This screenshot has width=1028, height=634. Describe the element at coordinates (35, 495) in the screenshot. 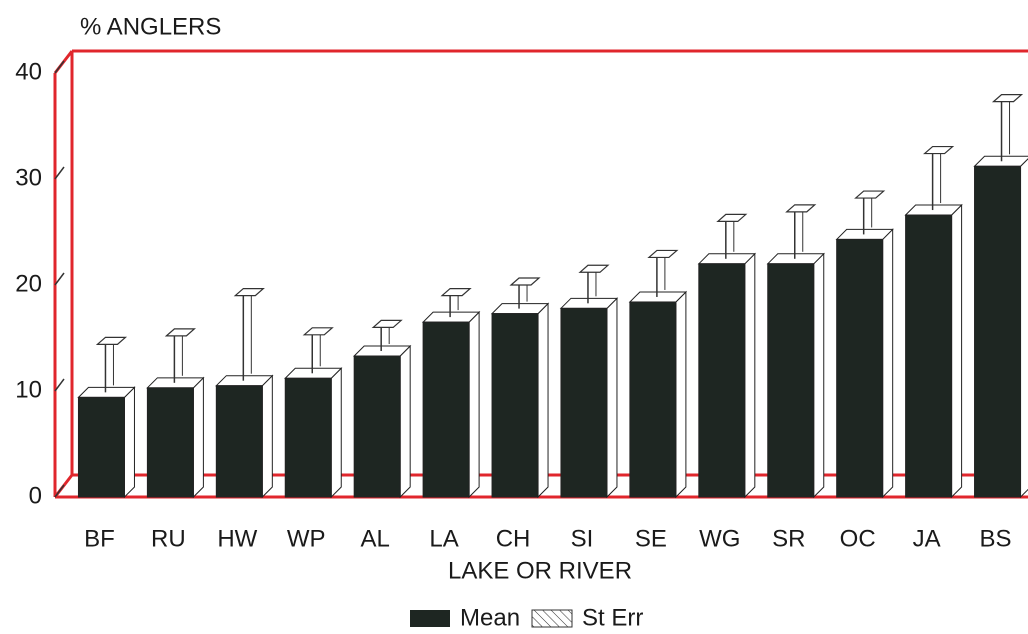

I see `y-tick-label: 0` at that location.